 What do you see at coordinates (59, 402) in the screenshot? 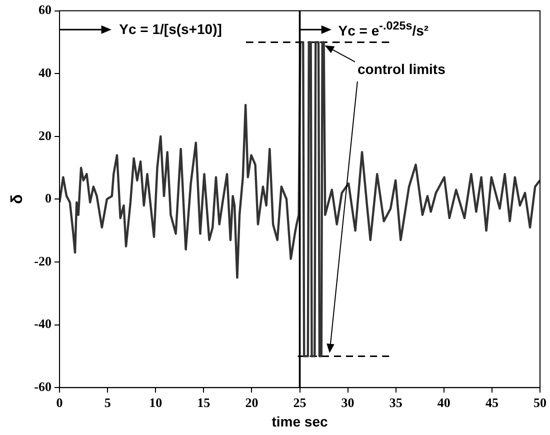
I see `x-tick-label: 0` at bounding box center [59, 402].